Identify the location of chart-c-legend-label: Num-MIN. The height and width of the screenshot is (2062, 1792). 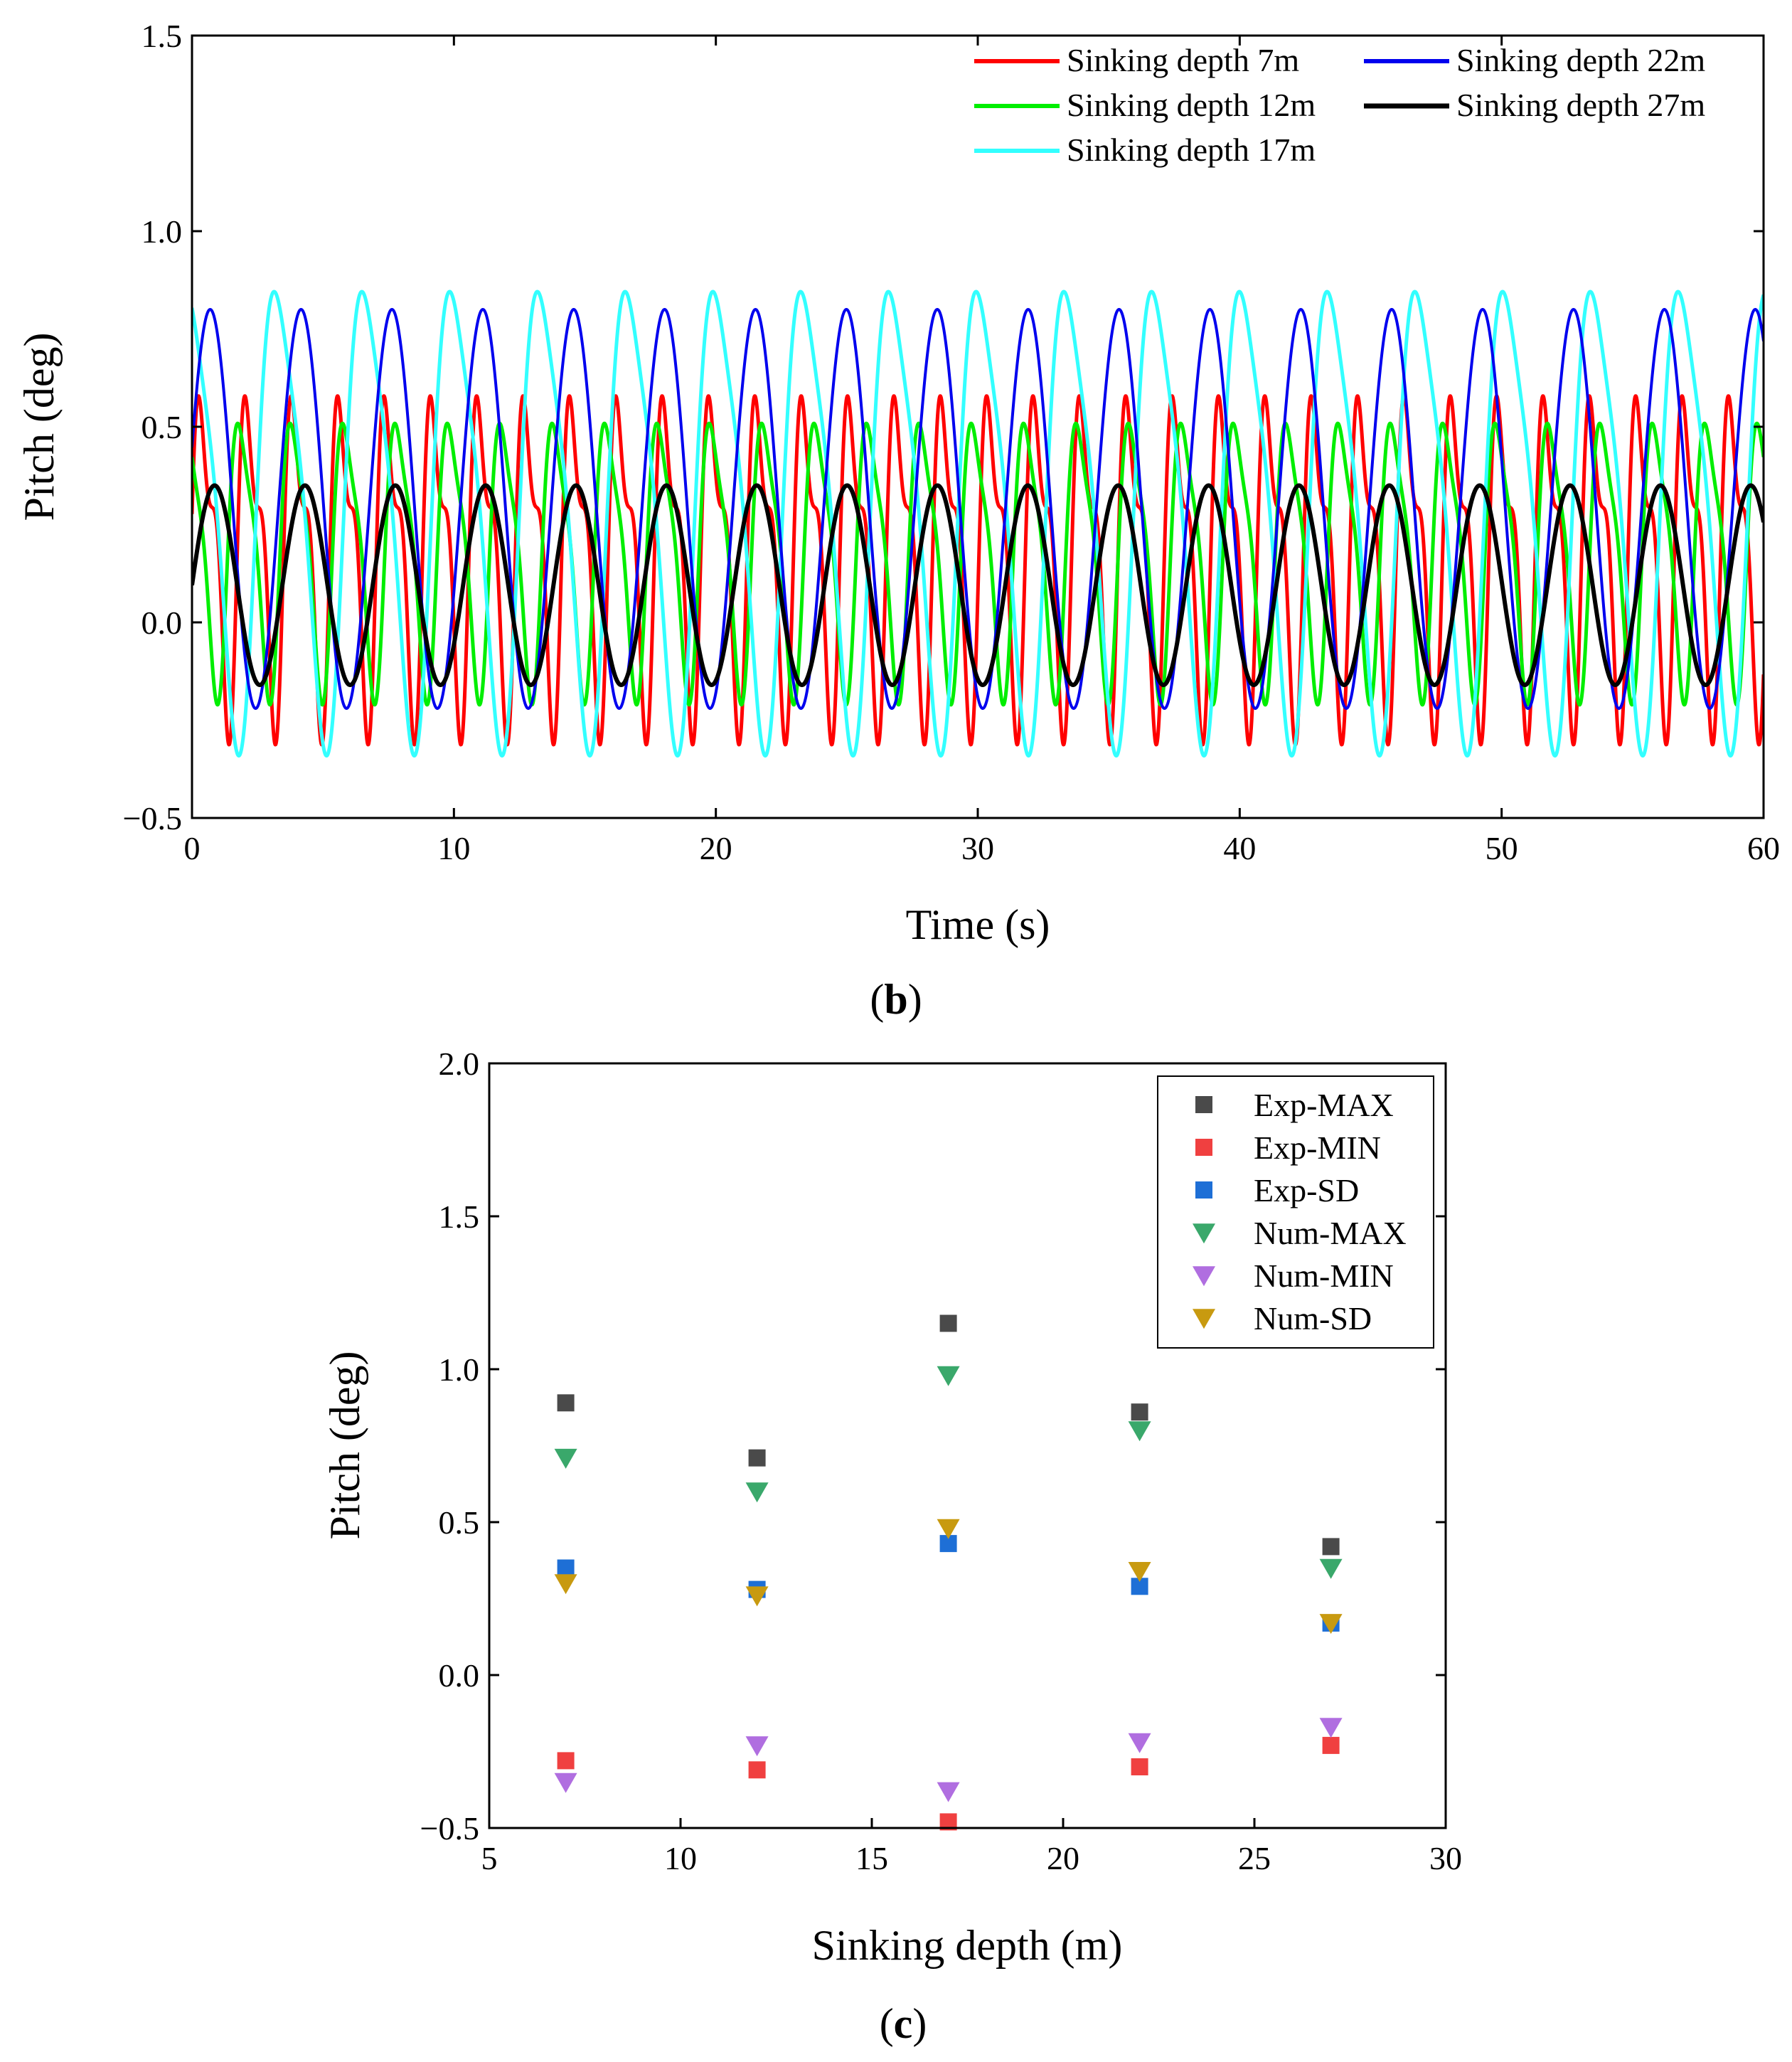
(1324, 1276).